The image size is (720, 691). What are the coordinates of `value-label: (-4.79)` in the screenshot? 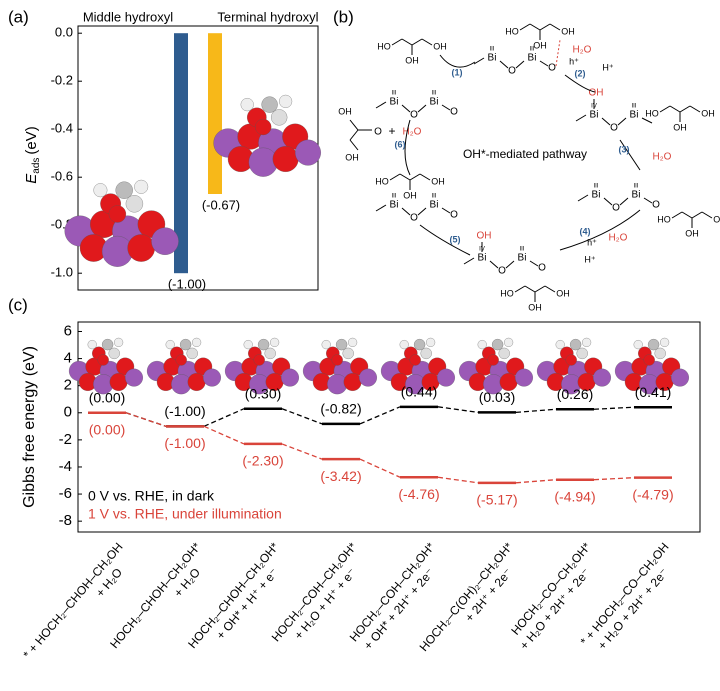 It's located at (652, 494).